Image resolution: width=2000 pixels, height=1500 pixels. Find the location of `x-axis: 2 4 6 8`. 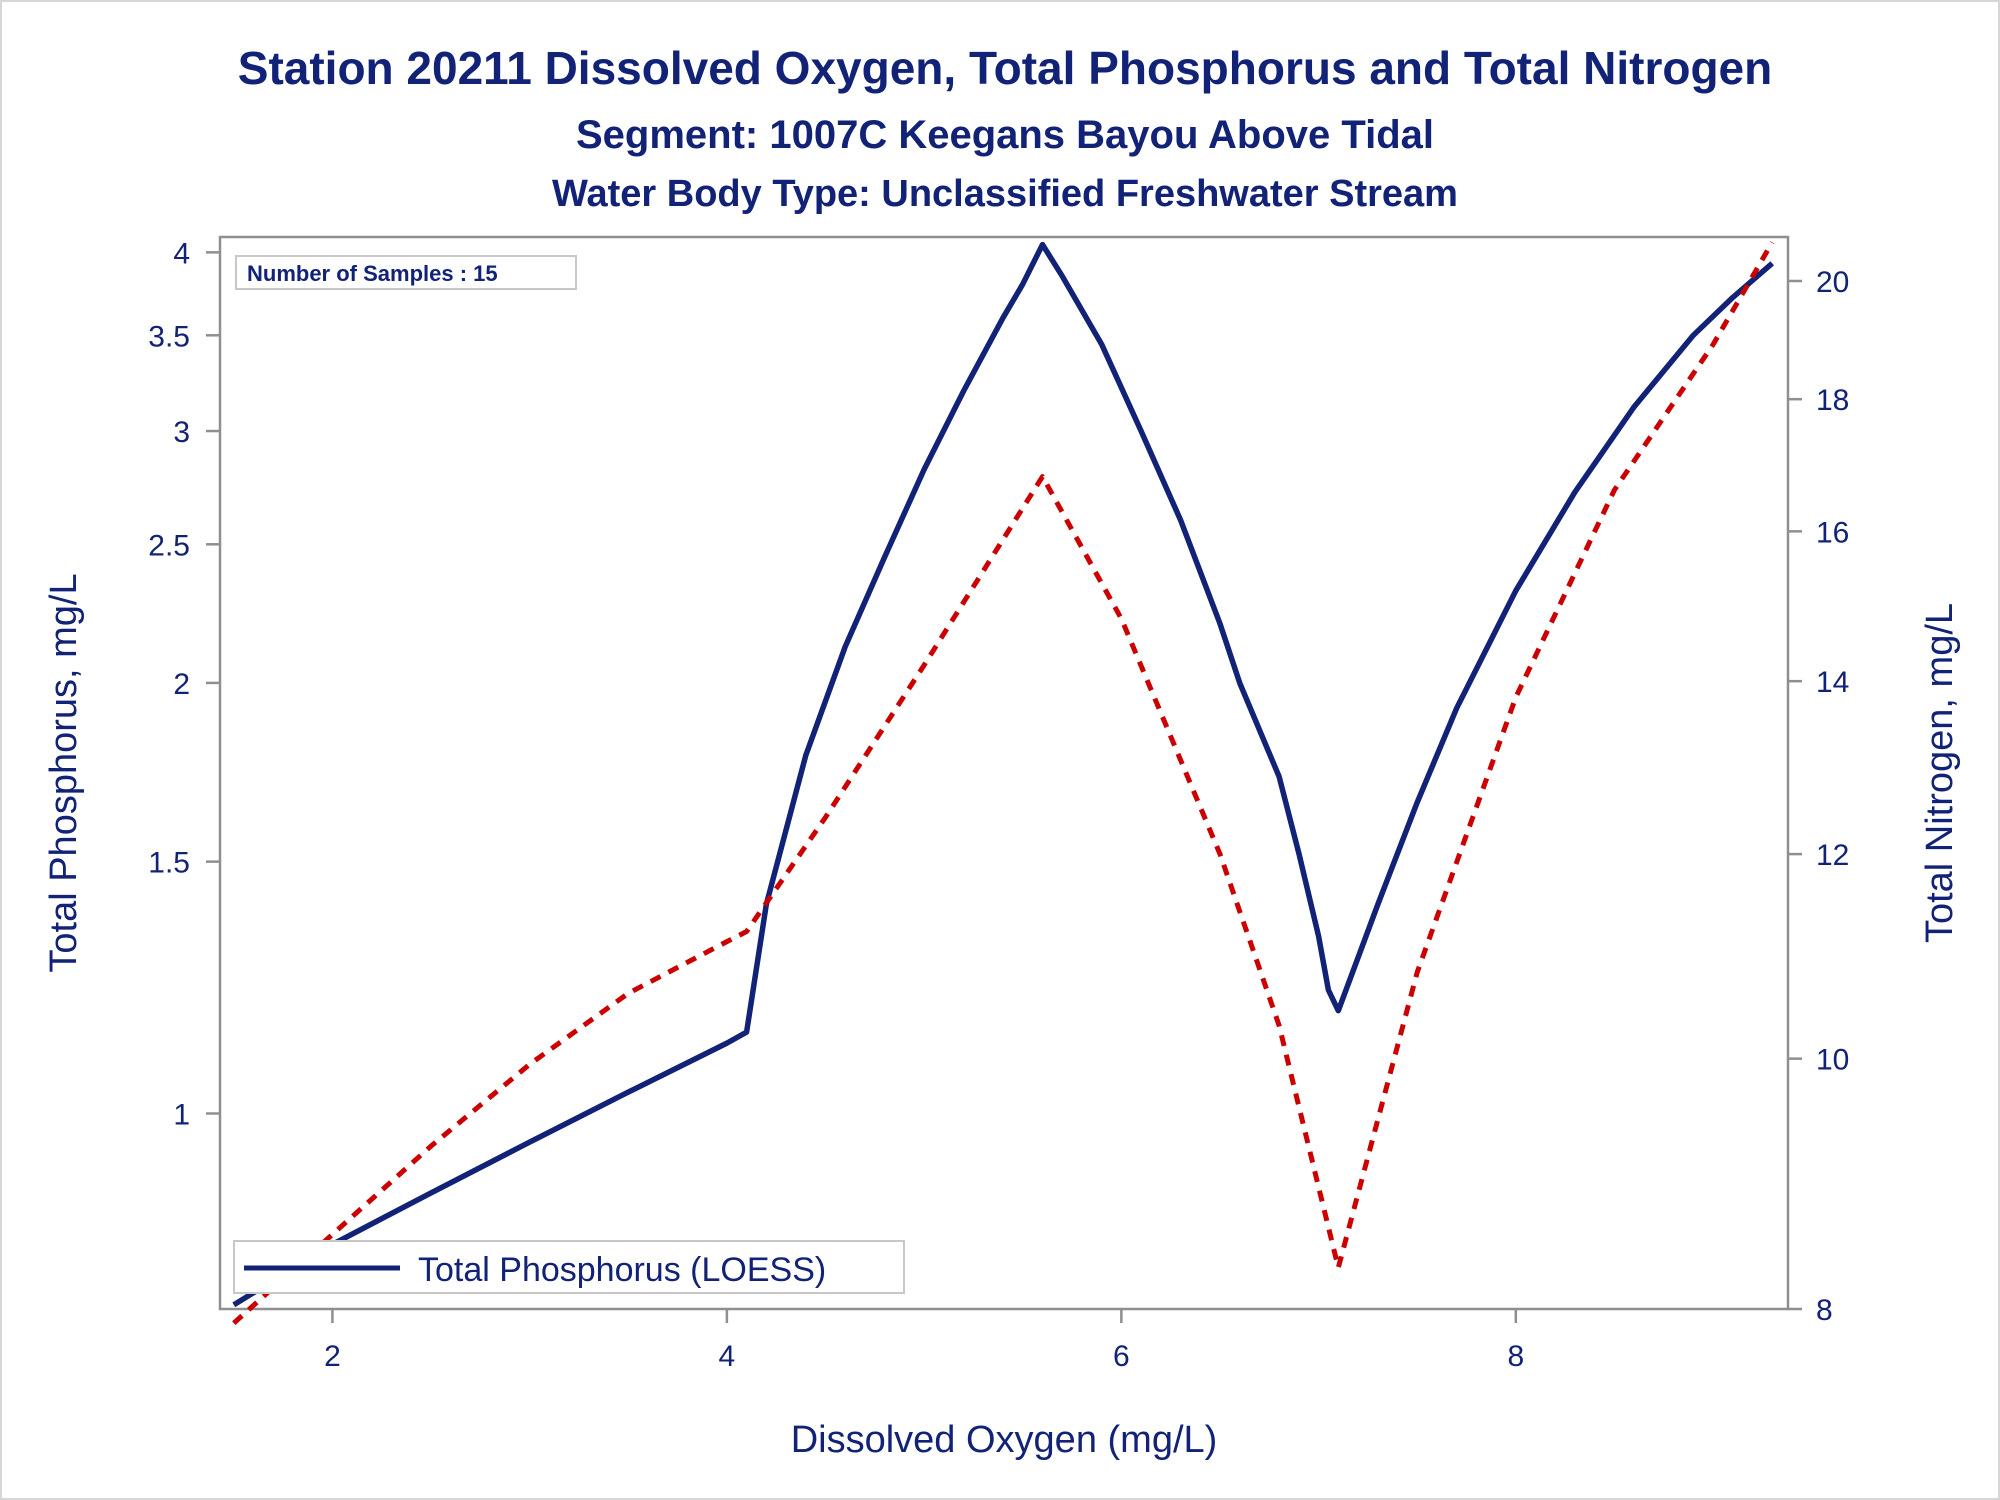

x-axis: 2 4 6 8 is located at coordinates (924, 1341).